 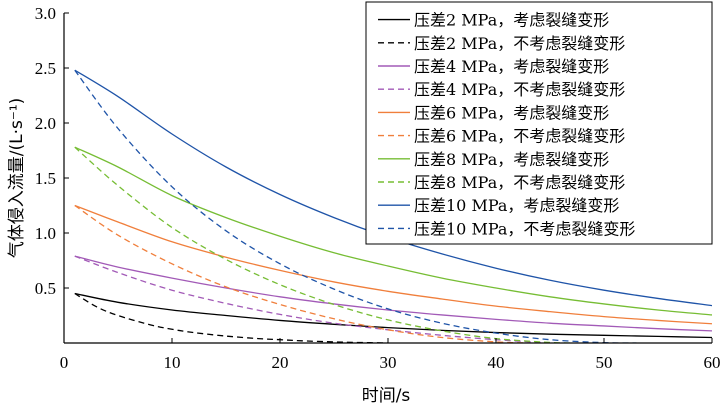 I want to click on x-tick-label: 20, so click(x=280, y=362).